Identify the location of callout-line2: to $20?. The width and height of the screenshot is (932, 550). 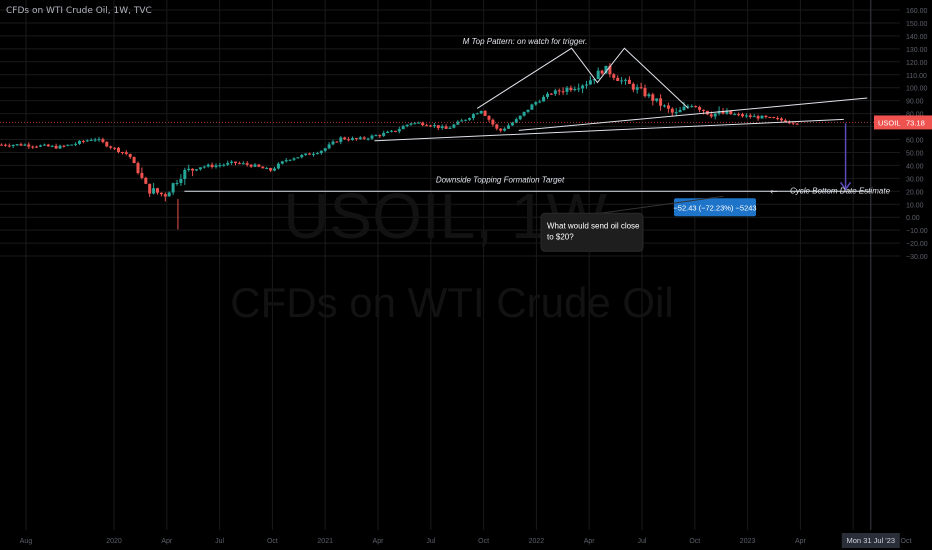
(560, 236).